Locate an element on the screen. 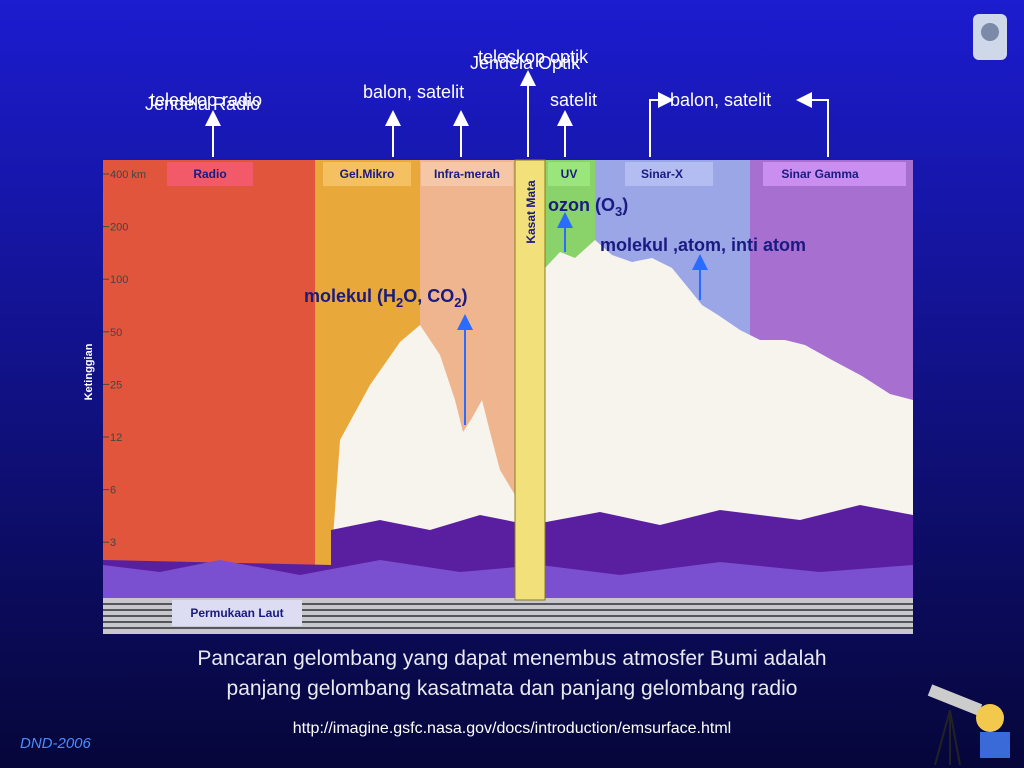 This screenshot has height=768, width=1024. band-label: Infra-merah is located at coordinates (467, 174).